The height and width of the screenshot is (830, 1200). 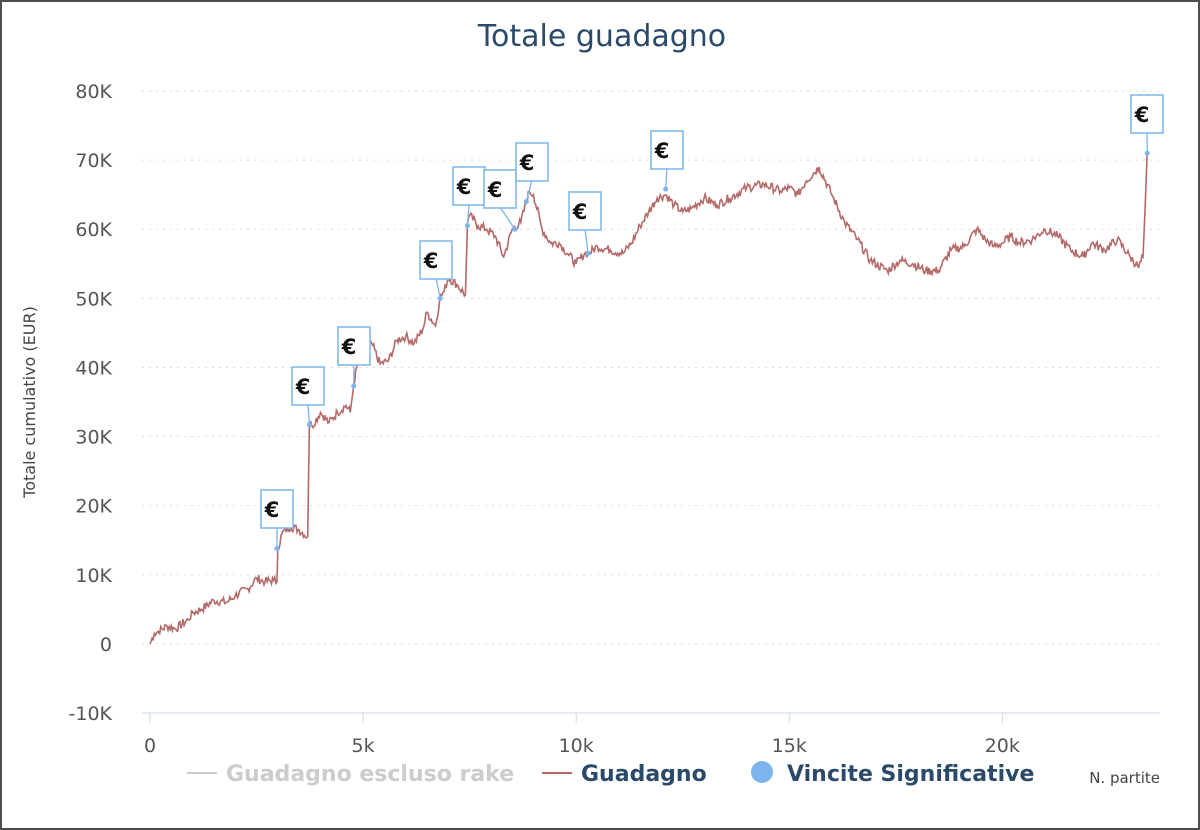 What do you see at coordinates (29, 402) in the screenshot?
I see `y-axis-label: Totale cumulativo (EUR)` at bounding box center [29, 402].